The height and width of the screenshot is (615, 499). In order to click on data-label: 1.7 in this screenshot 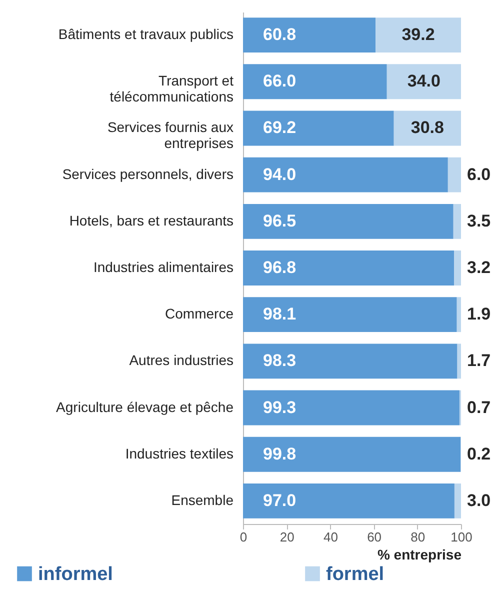, I will do `click(479, 360)`.